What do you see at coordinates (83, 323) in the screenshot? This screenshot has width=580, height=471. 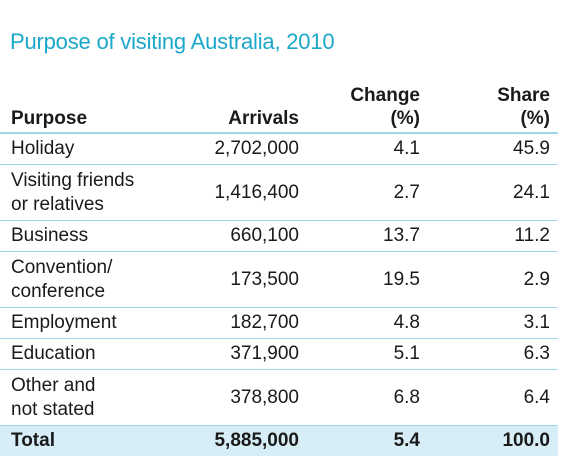 I see `purpose-cell: Employment` at bounding box center [83, 323].